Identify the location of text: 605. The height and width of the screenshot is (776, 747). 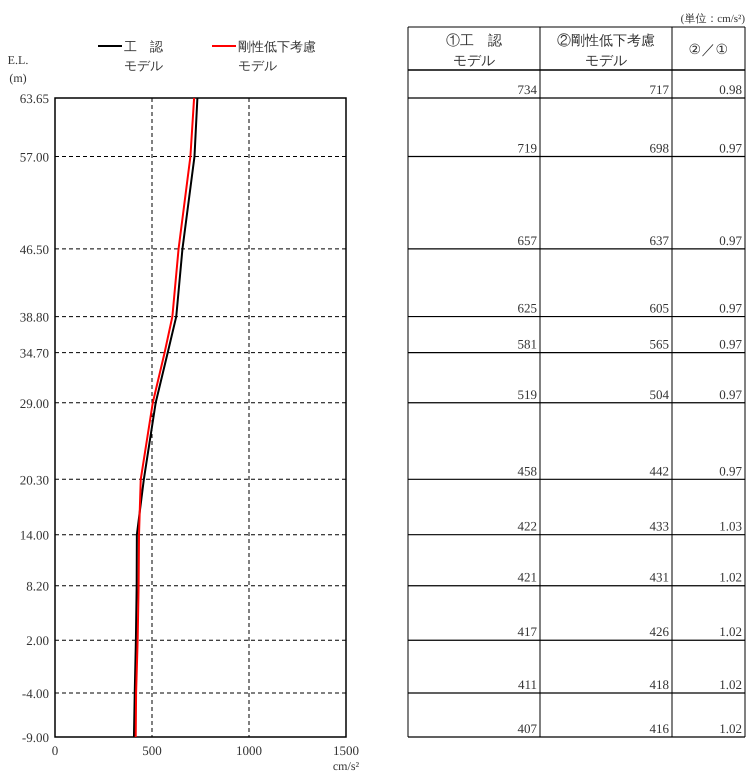
(659, 308).